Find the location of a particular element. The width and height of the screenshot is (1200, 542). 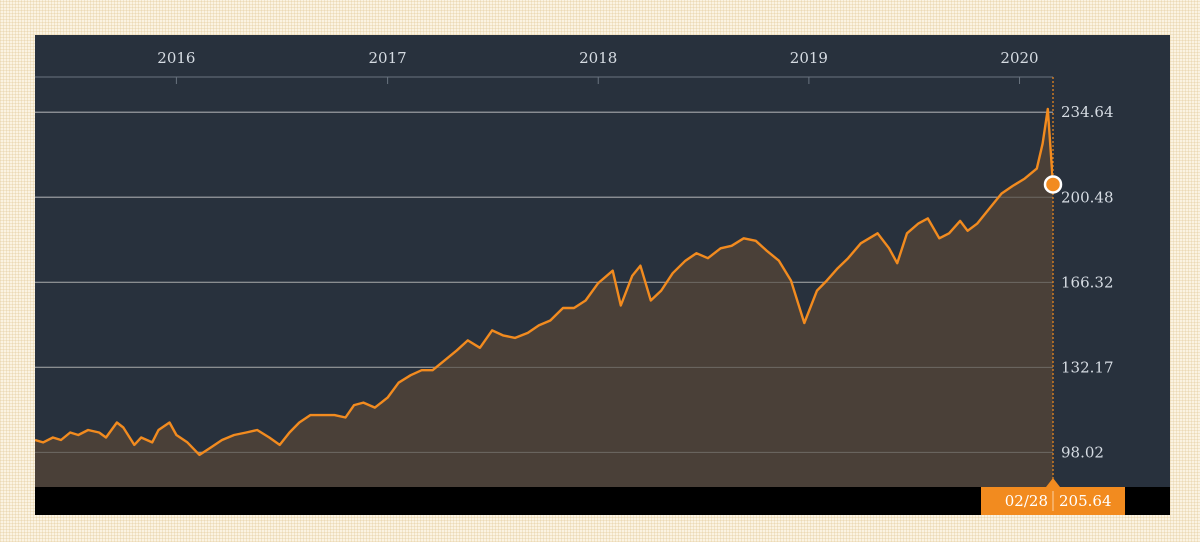

x-tick-label: 2016 is located at coordinates (176, 58).